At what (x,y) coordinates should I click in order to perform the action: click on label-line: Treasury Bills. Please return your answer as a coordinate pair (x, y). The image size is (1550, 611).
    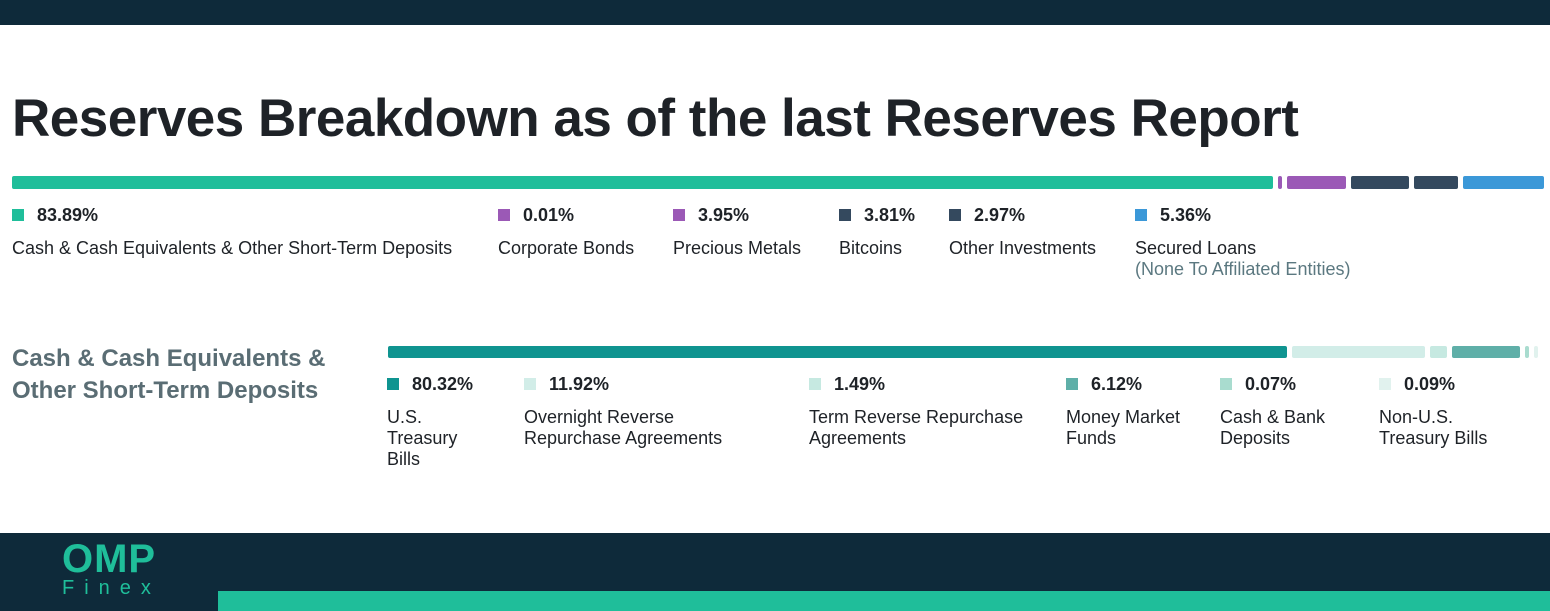
    Looking at the image, I should click on (1433, 438).